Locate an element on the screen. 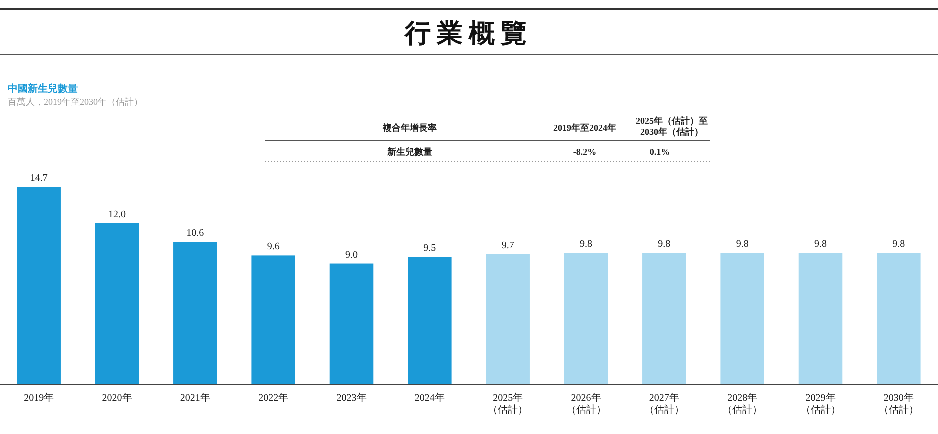  data-label: 9.7 is located at coordinates (508, 246).